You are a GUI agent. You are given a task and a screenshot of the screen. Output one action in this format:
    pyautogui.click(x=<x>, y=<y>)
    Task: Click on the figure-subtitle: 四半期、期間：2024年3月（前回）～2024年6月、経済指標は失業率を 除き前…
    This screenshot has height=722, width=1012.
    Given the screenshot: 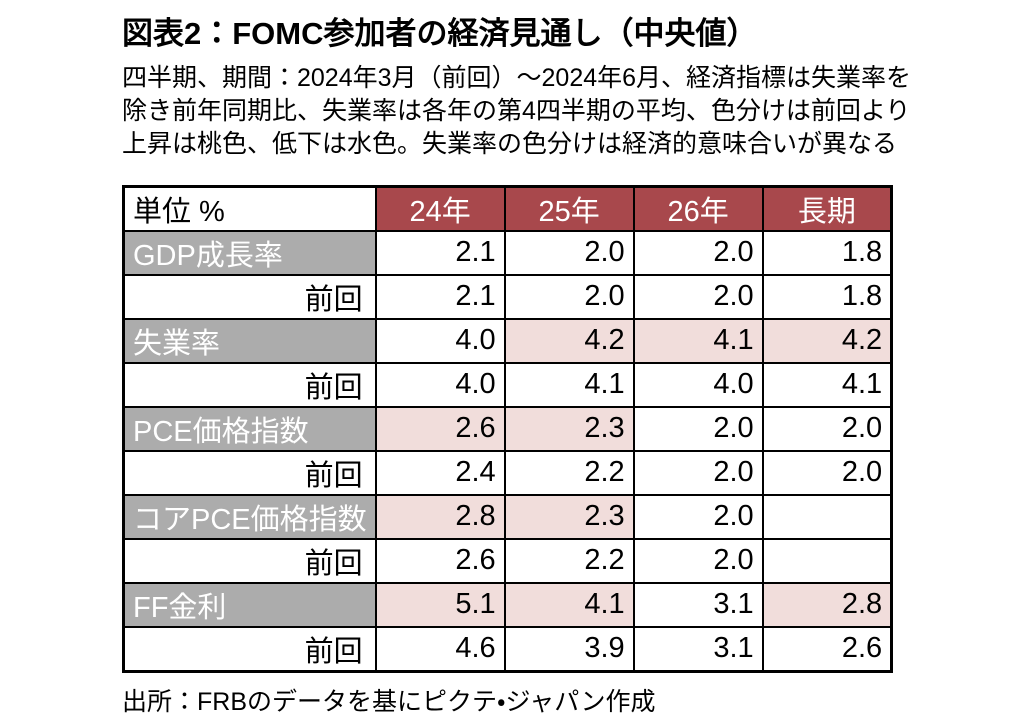 What is the action you would take?
    pyautogui.click(x=567, y=111)
    